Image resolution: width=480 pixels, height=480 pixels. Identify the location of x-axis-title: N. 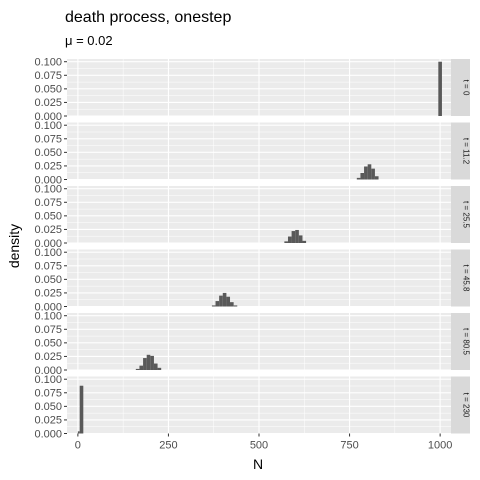
(258, 464).